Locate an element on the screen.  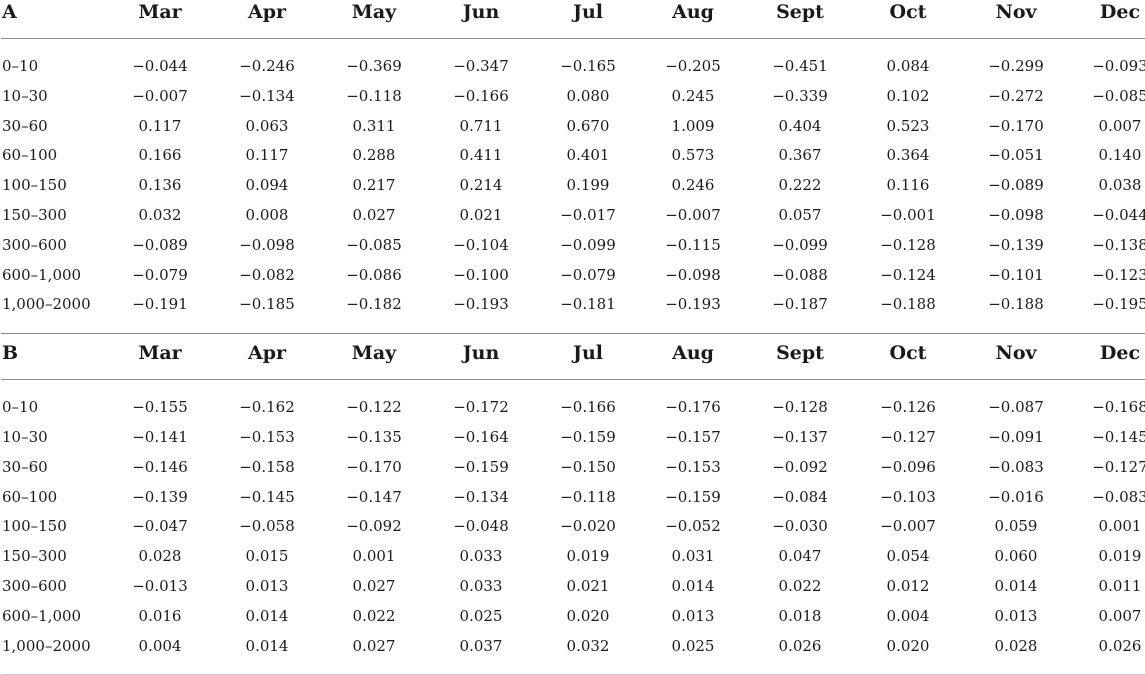
value-cell: −0.048 is located at coordinates (481, 526).